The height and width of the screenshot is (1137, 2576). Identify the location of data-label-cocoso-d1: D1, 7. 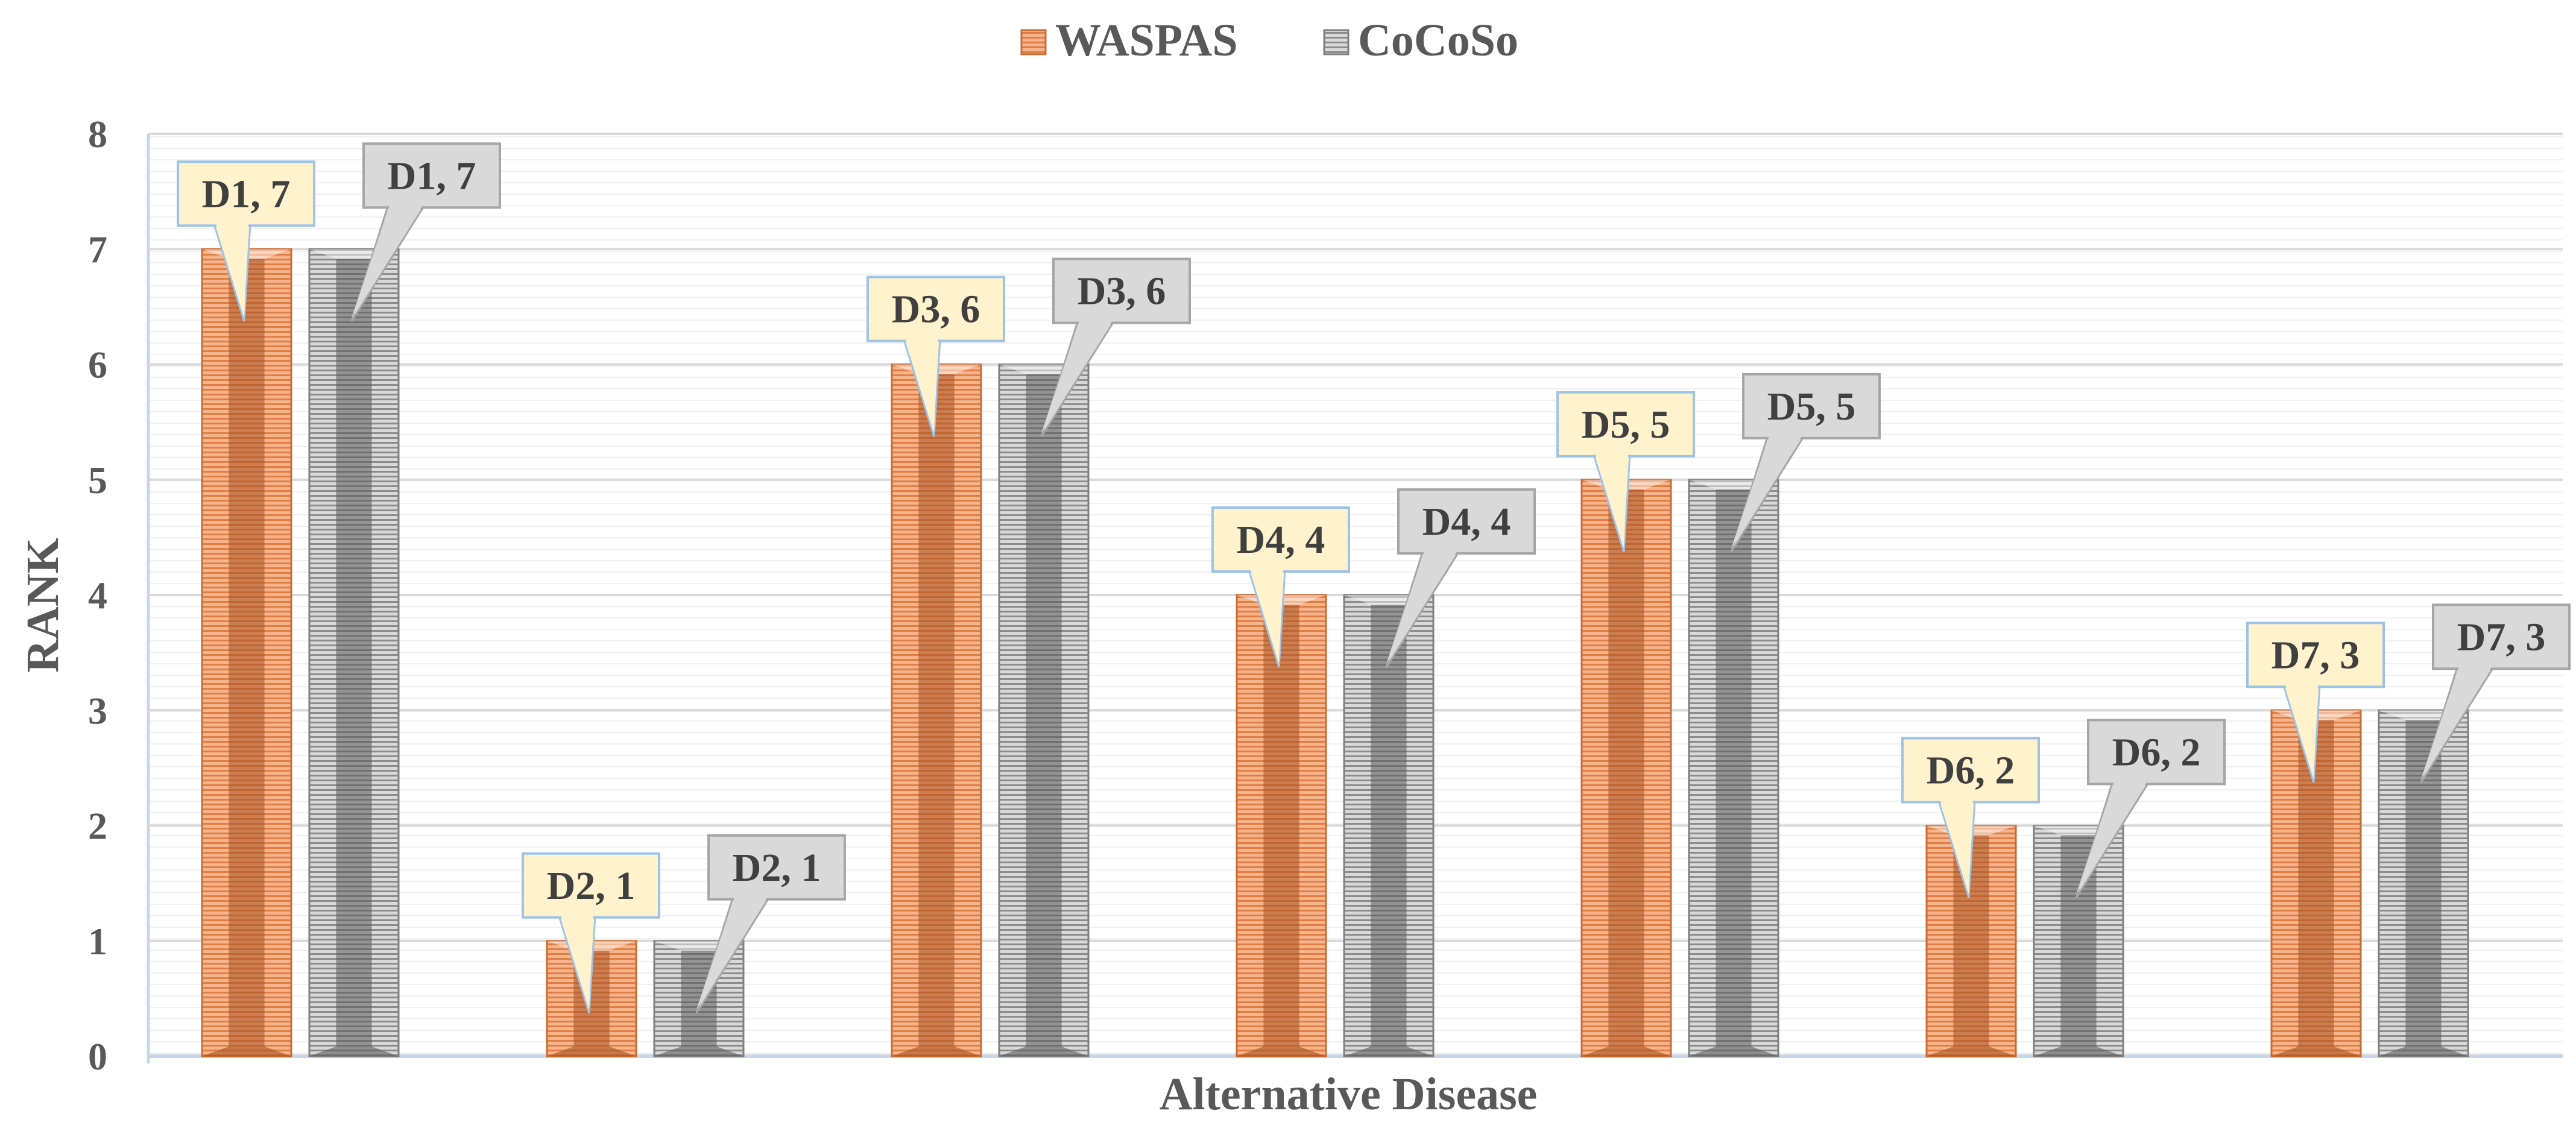
(425, 233).